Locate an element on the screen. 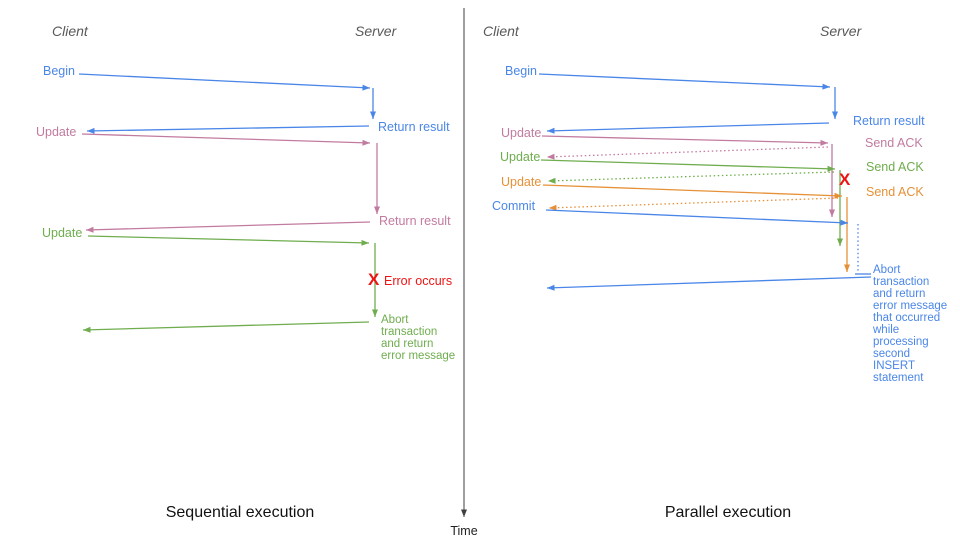  seq-update-2-request is located at coordinates (228, 239).